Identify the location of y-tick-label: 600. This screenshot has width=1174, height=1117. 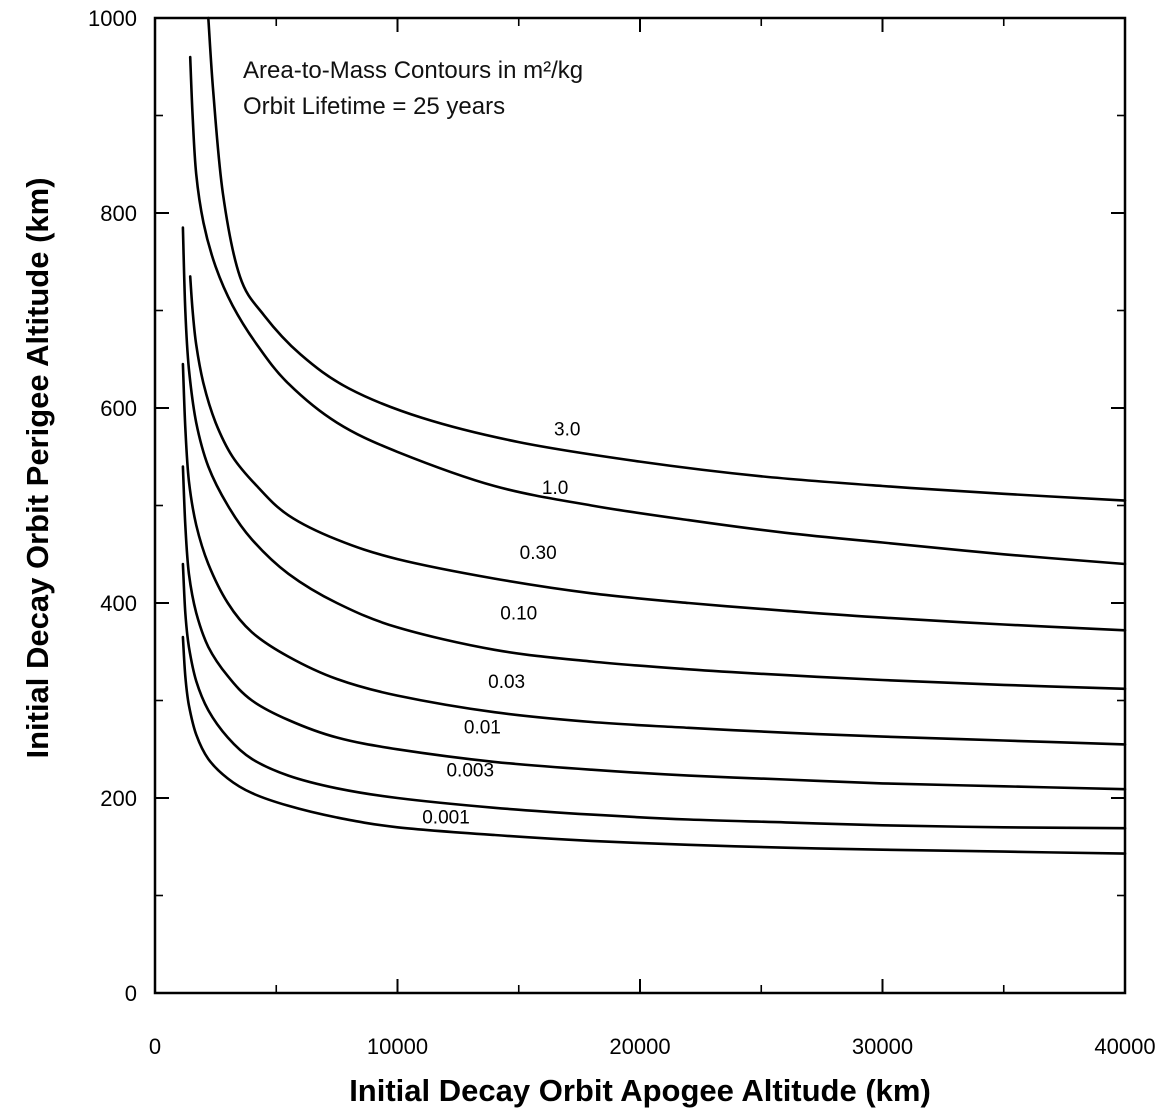
(118, 408).